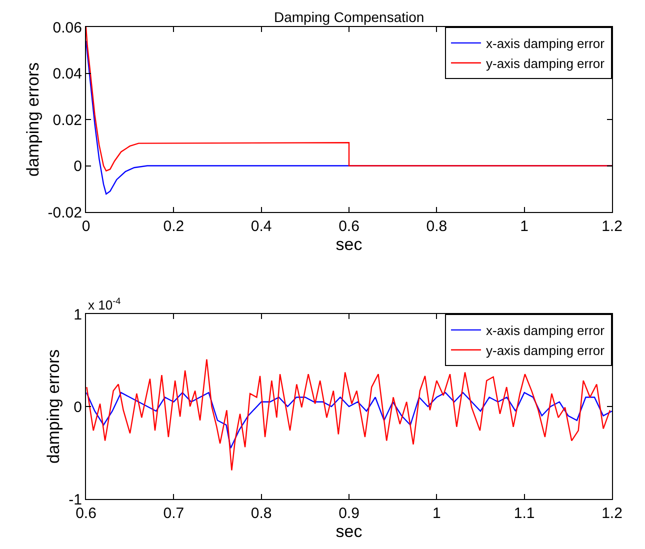 This screenshot has height=549, width=645. What do you see at coordinates (78, 315) in the screenshot?
I see `y-tick-label: 1` at bounding box center [78, 315].